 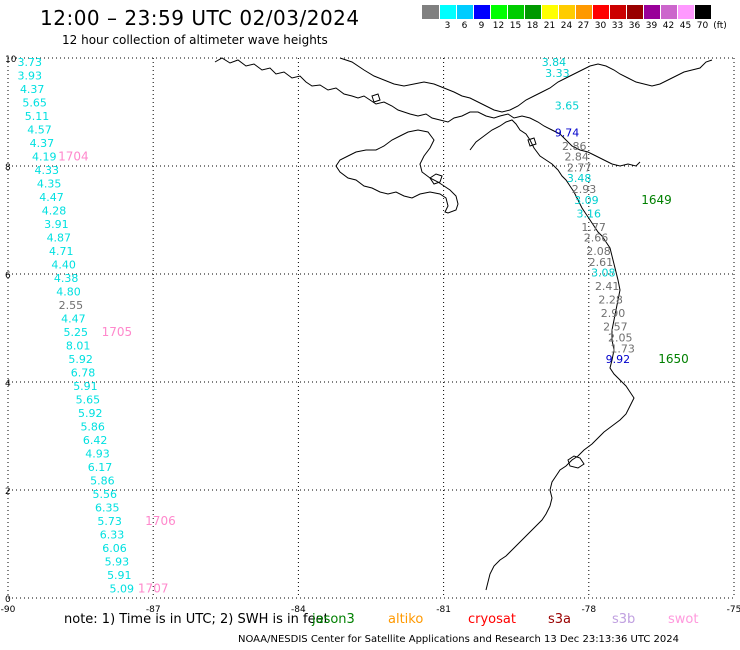 What do you see at coordinates (8, 168) in the screenshot?
I see `y-tick-label: 8` at bounding box center [8, 168].